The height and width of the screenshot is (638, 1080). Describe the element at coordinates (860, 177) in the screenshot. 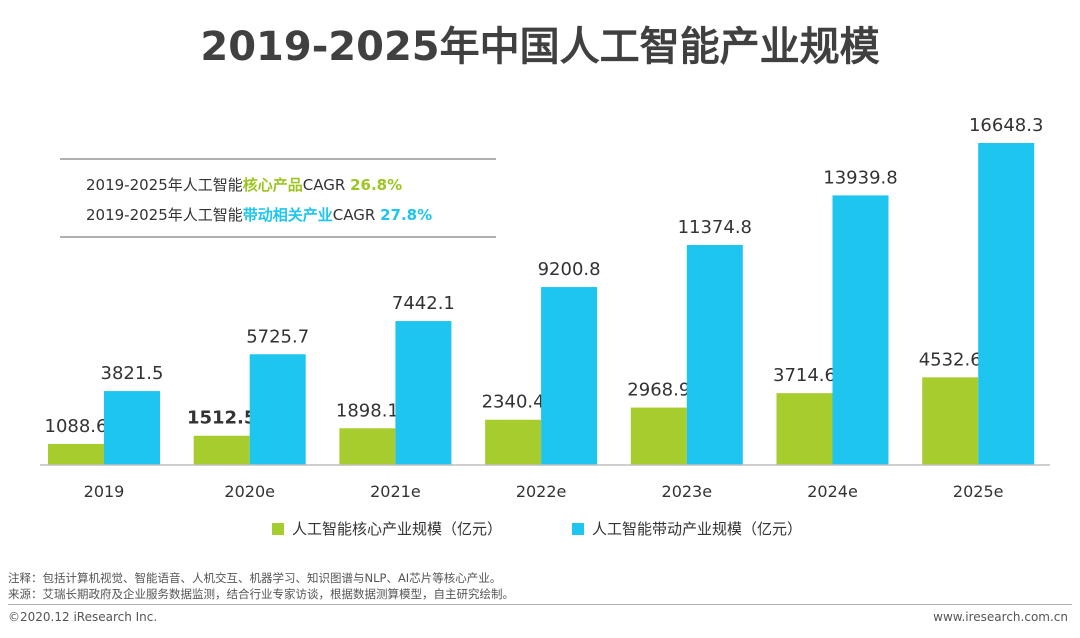

I see `label-driven-2024e: 13939.8` at that location.